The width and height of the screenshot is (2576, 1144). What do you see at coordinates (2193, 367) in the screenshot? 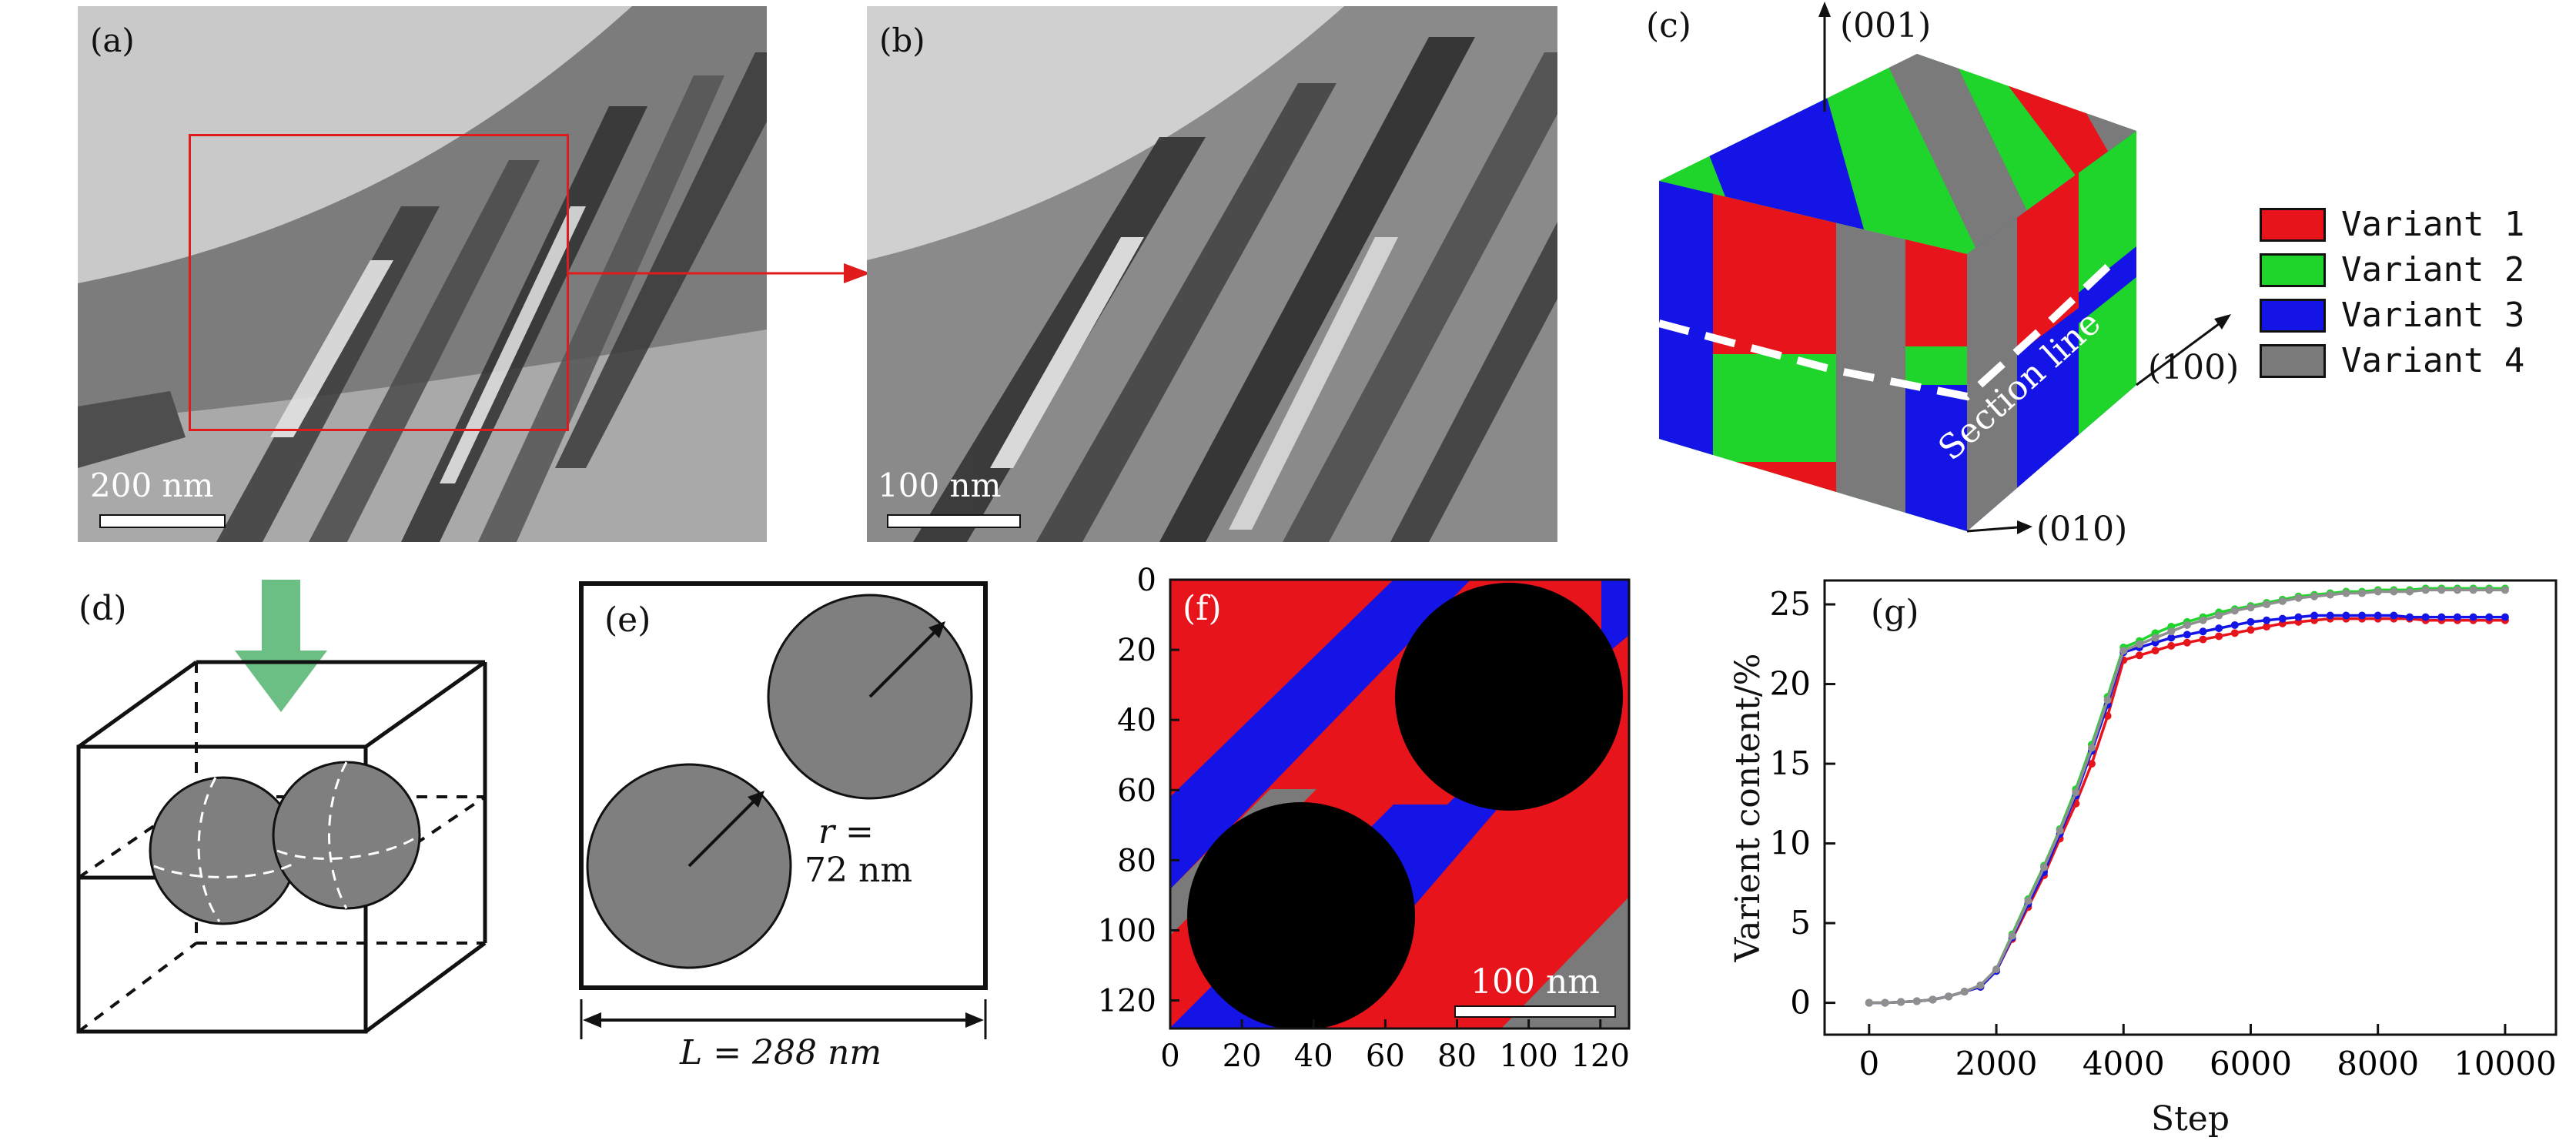
I see `axis-label-100: (100)` at bounding box center [2193, 367].